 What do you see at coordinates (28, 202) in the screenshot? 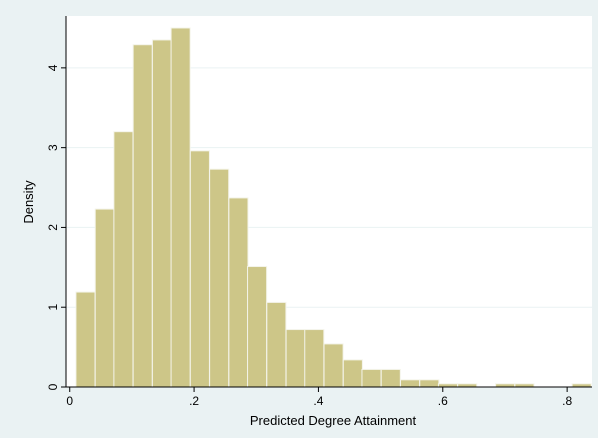
I see `y-axis-title: Density` at bounding box center [28, 202].